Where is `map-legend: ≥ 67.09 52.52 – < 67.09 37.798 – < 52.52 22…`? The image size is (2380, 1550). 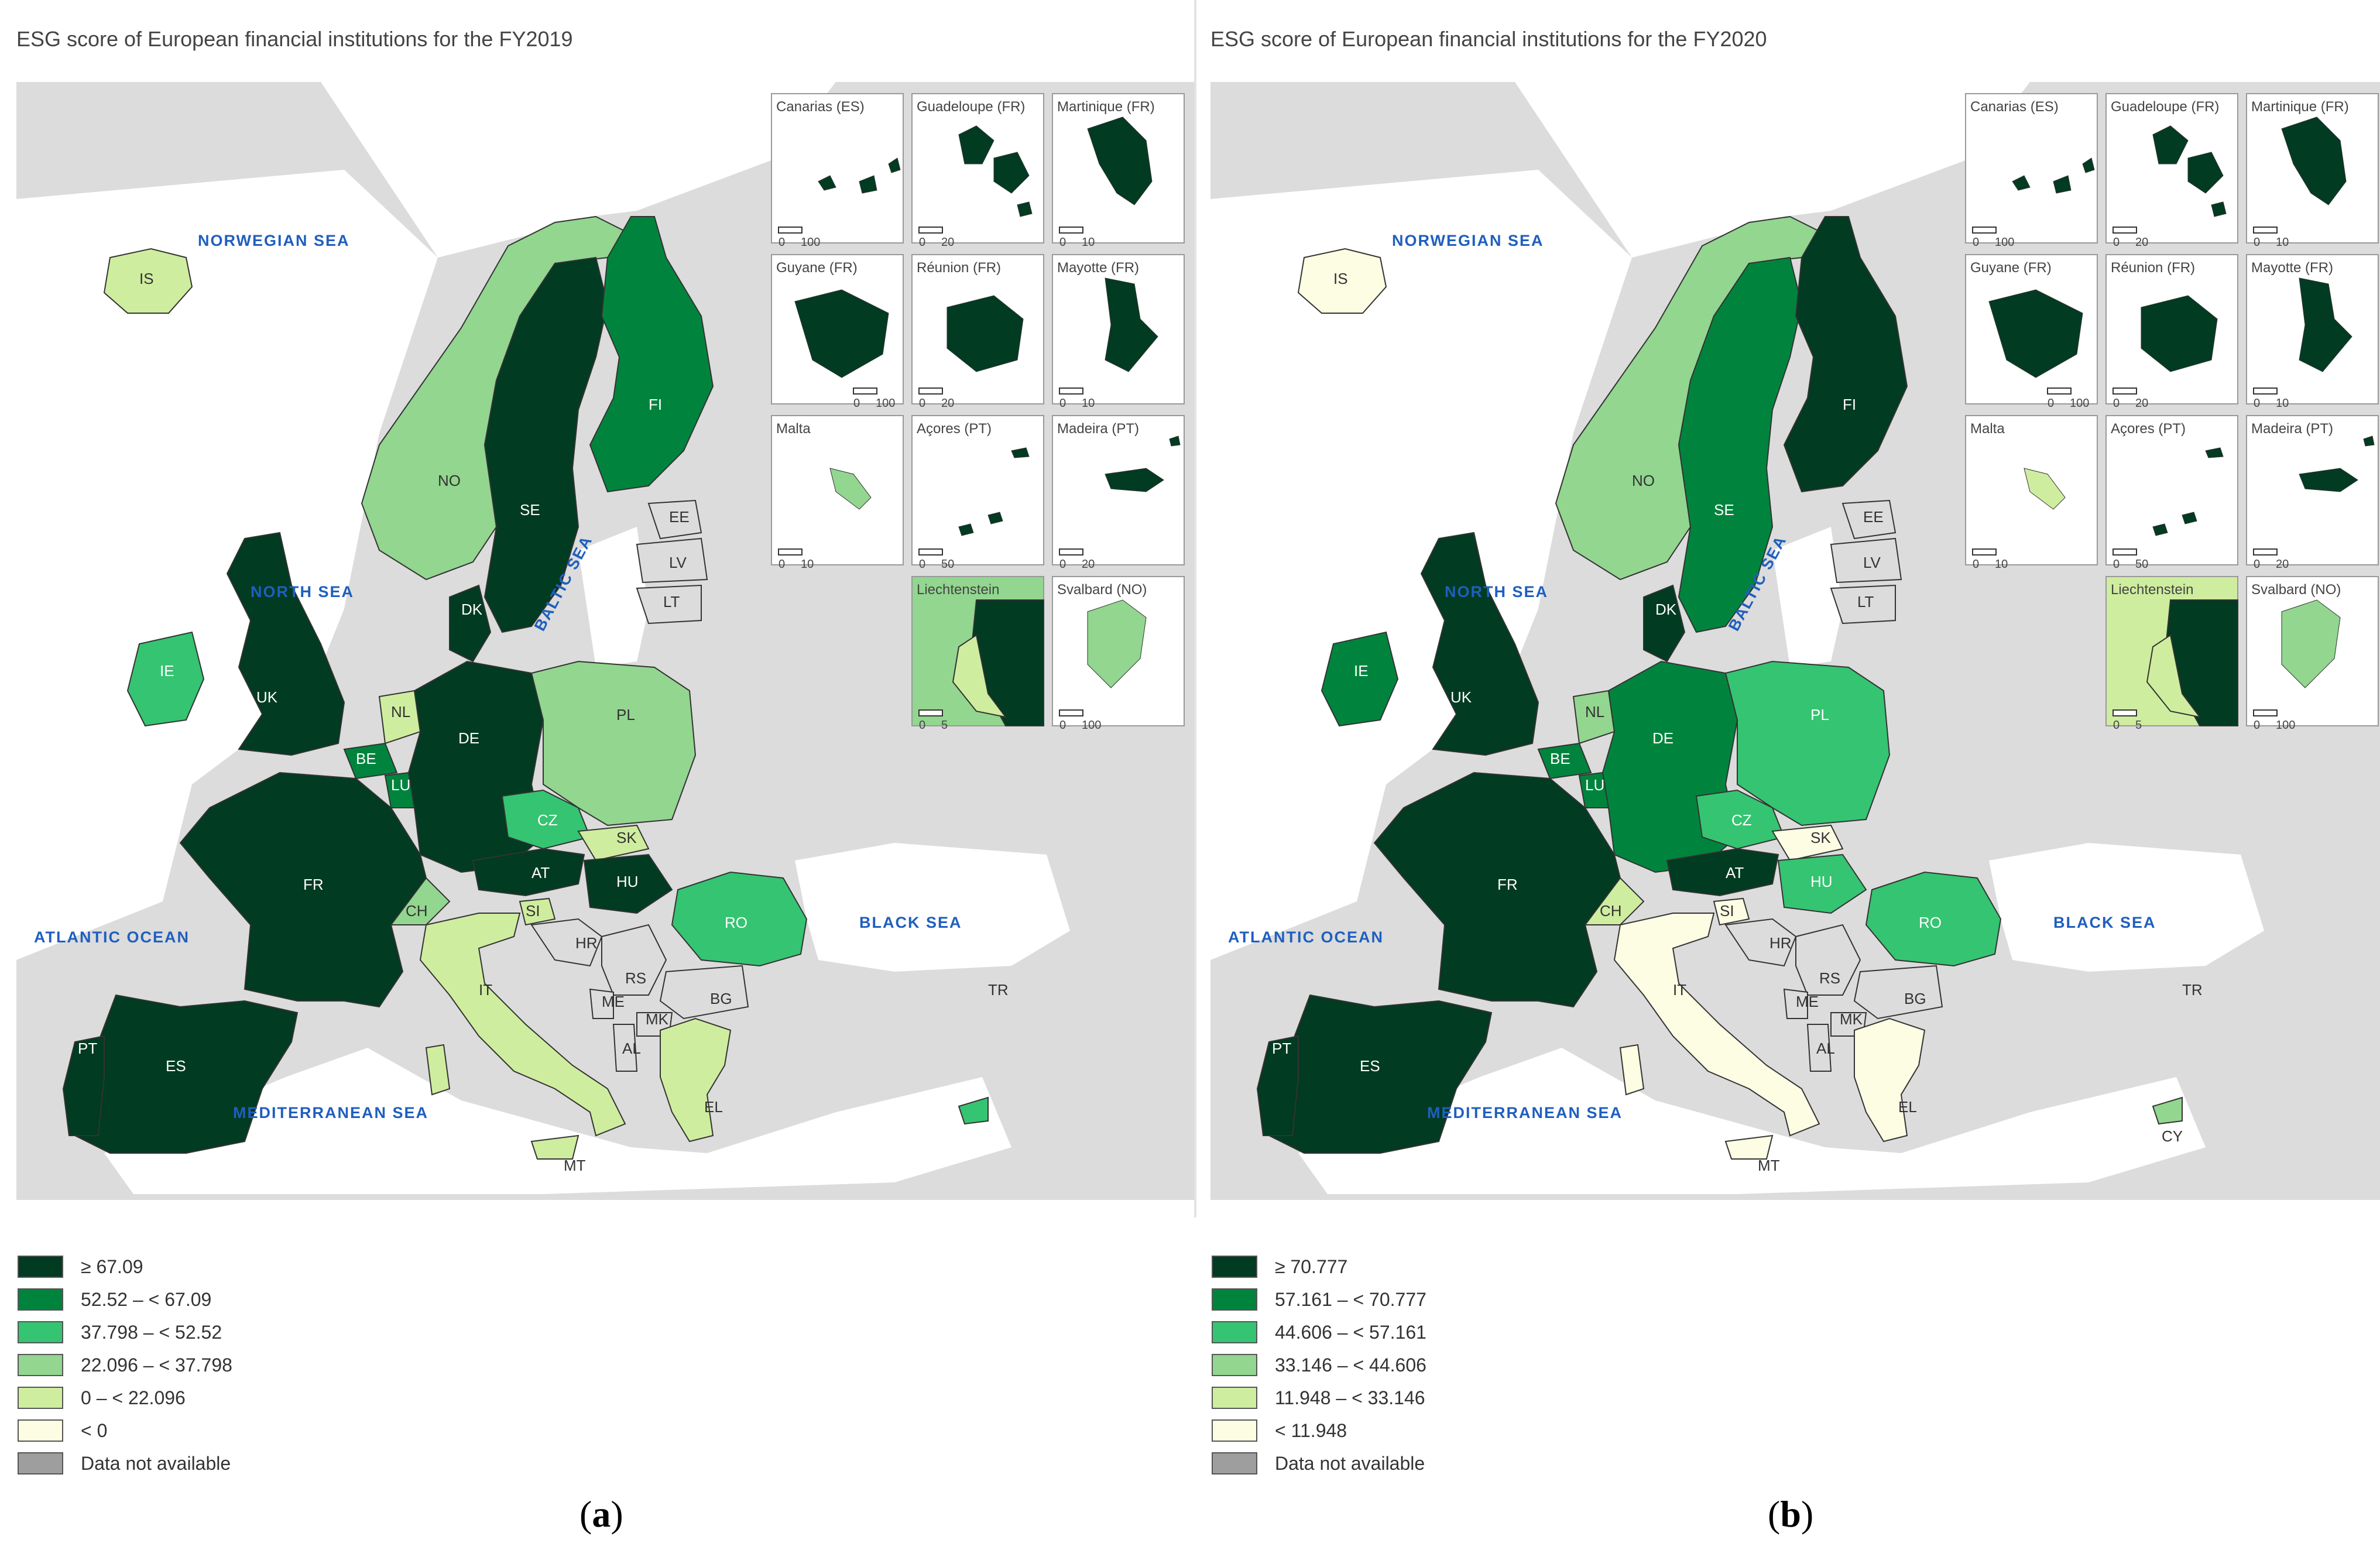
map-legend: ≥ 67.09 52.52 – < 67.09 37.798 – < 52.52 22… is located at coordinates (125, 1365).